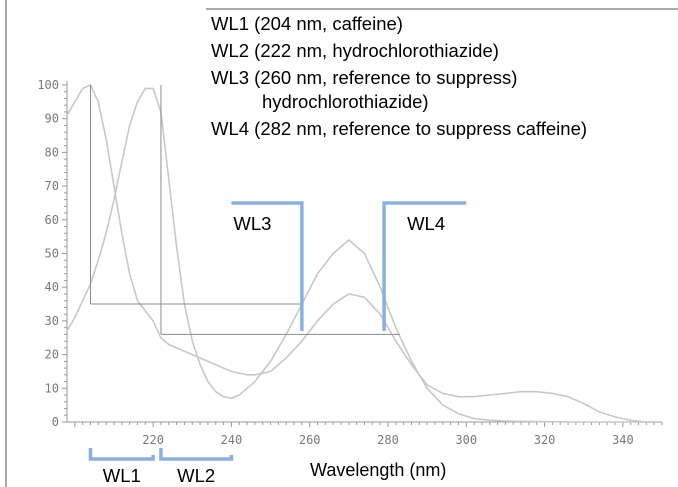  What do you see at coordinates (48, 85) in the screenshot?
I see `y-tick-label: 100` at bounding box center [48, 85].